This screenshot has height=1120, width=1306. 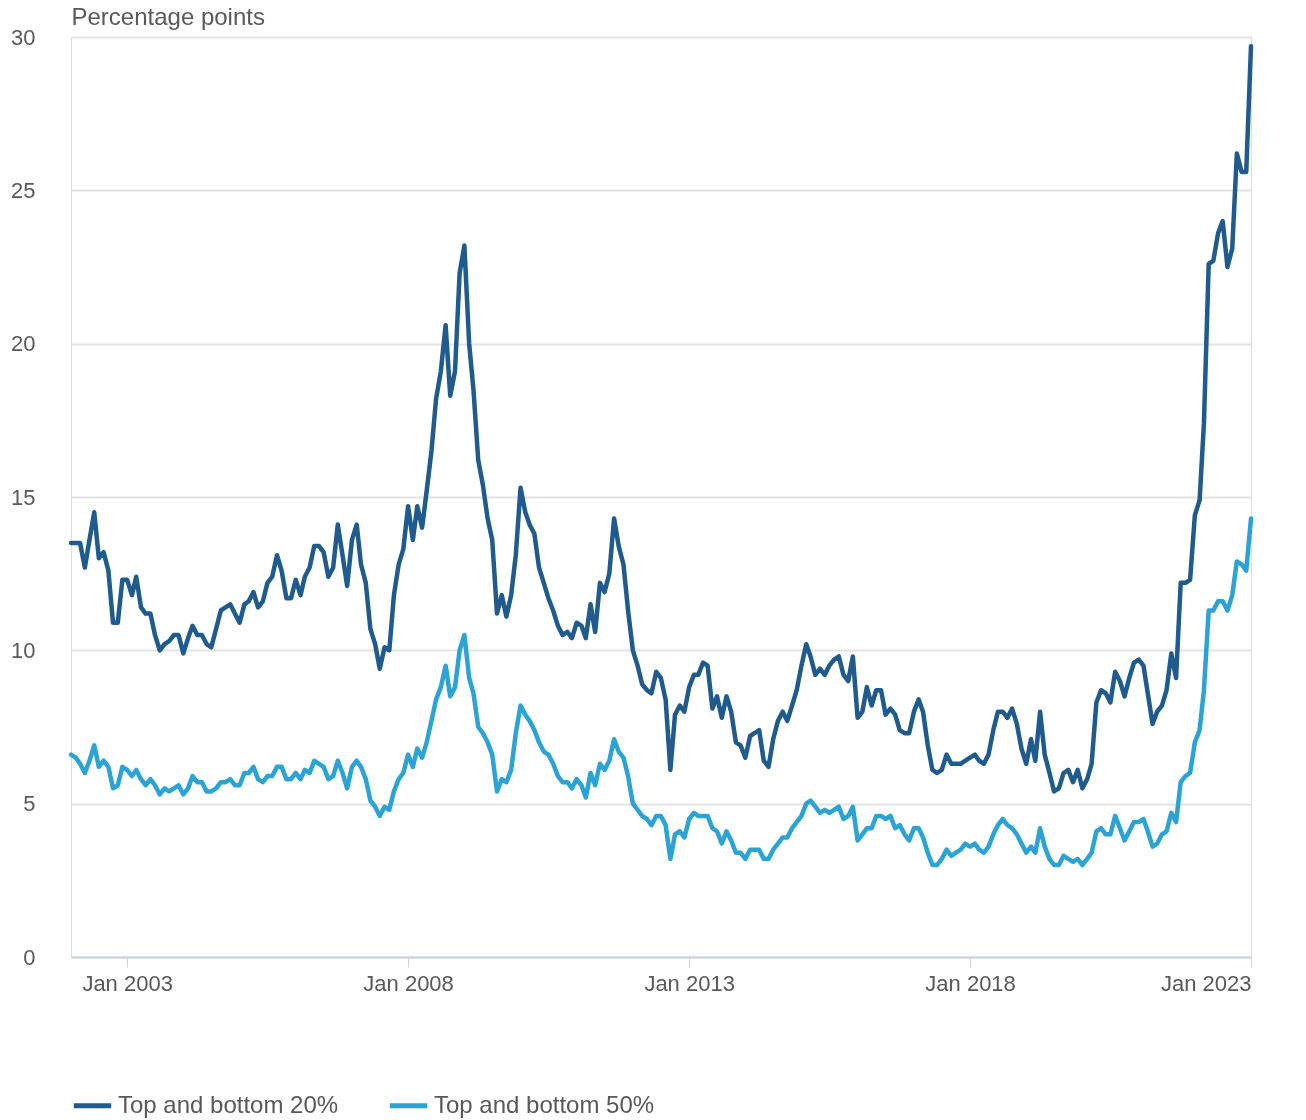 What do you see at coordinates (23, 190) in the screenshot?
I see `y-tick-label: 25` at bounding box center [23, 190].